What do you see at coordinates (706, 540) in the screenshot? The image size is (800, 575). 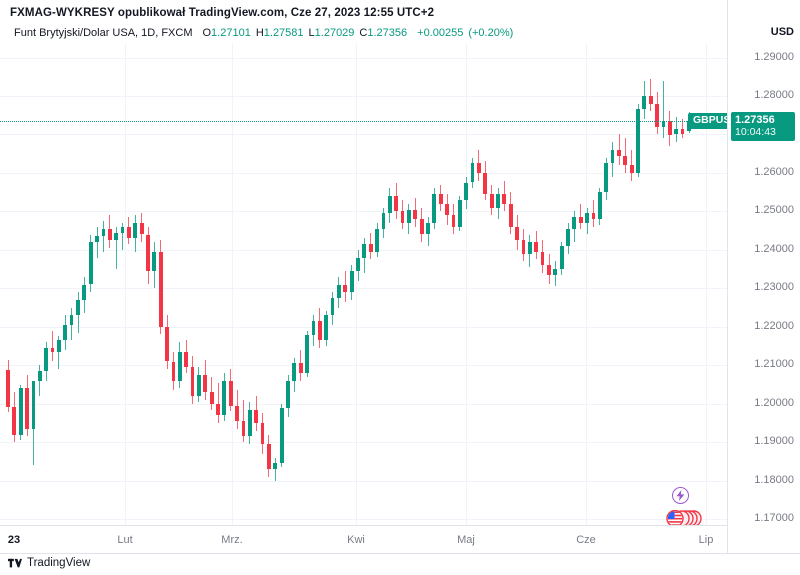 I see `time-axis-tick: Lip` at bounding box center [706, 540].